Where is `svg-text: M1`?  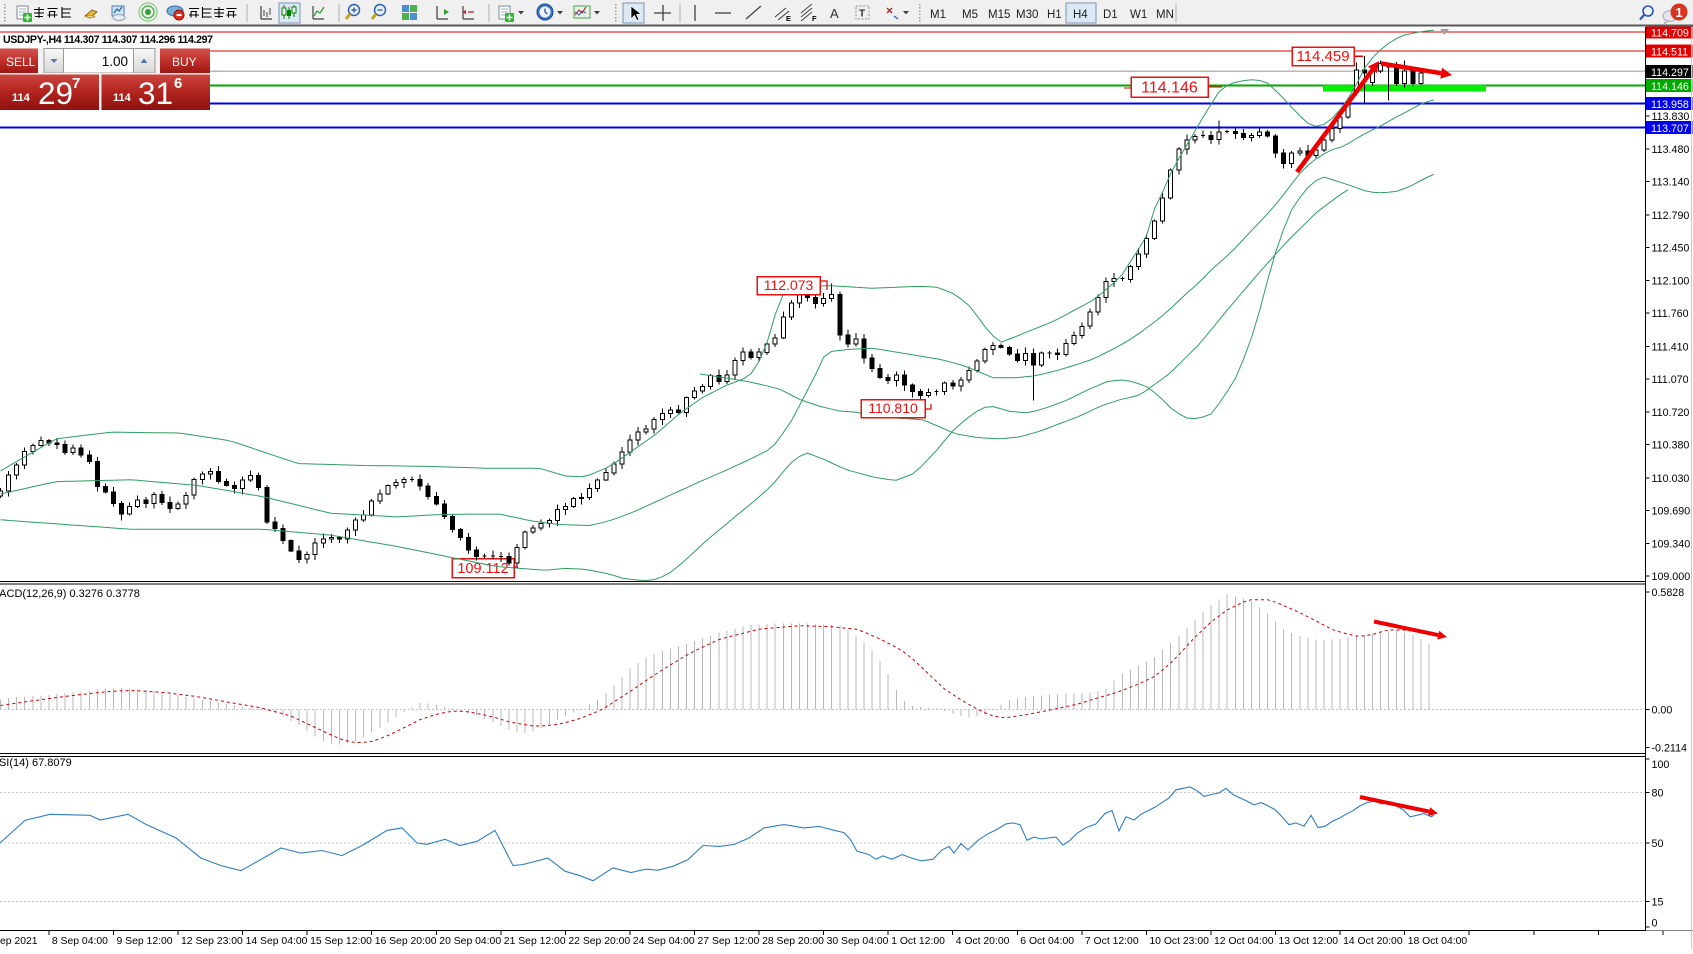 svg-text: M1 is located at coordinates (938, 15).